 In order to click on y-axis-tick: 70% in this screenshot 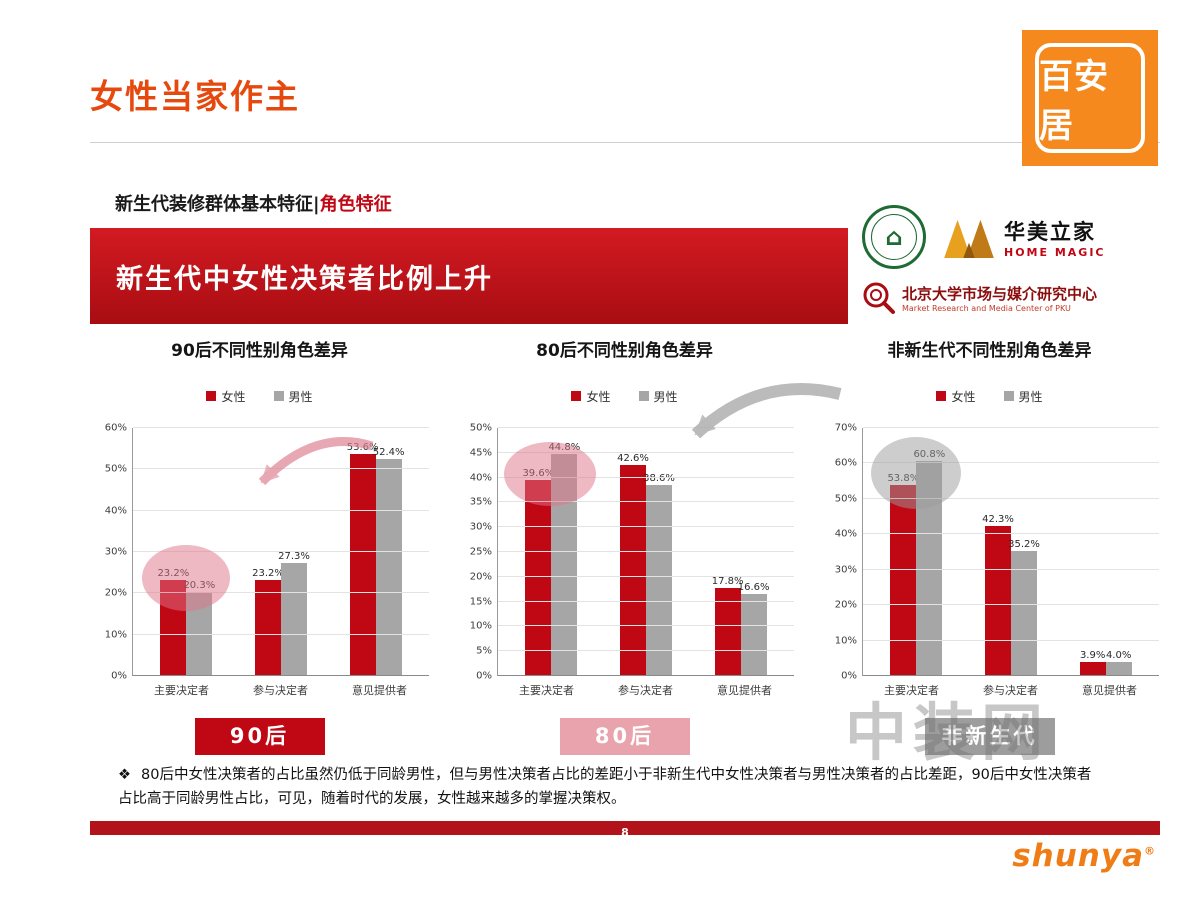, I will do `click(845, 428)`.